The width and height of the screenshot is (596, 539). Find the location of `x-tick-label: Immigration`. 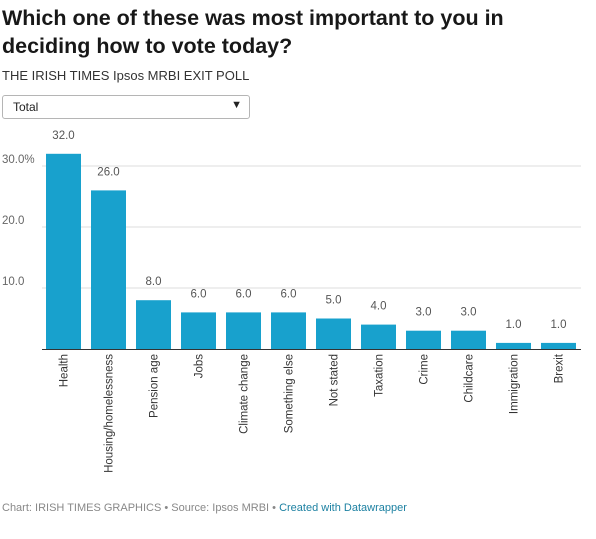

x-tick-label: Immigration is located at coordinates (515, 384).